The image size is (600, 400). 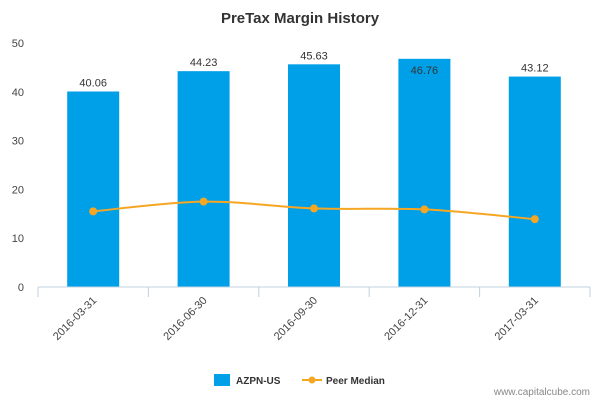 What do you see at coordinates (204, 63) in the screenshot?
I see `bar-data-label: 44.23` at bounding box center [204, 63].